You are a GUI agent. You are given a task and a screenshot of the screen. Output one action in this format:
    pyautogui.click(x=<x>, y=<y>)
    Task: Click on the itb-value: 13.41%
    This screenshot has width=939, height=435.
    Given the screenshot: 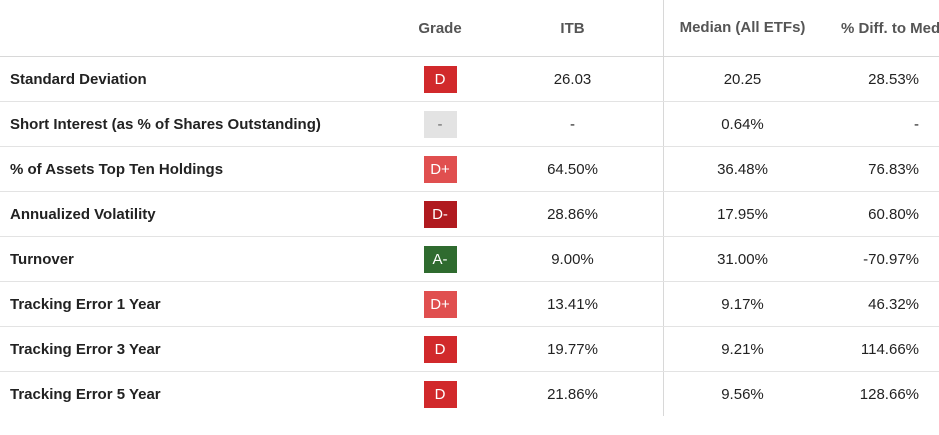 What is the action you would take?
    pyautogui.click(x=572, y=304)
    